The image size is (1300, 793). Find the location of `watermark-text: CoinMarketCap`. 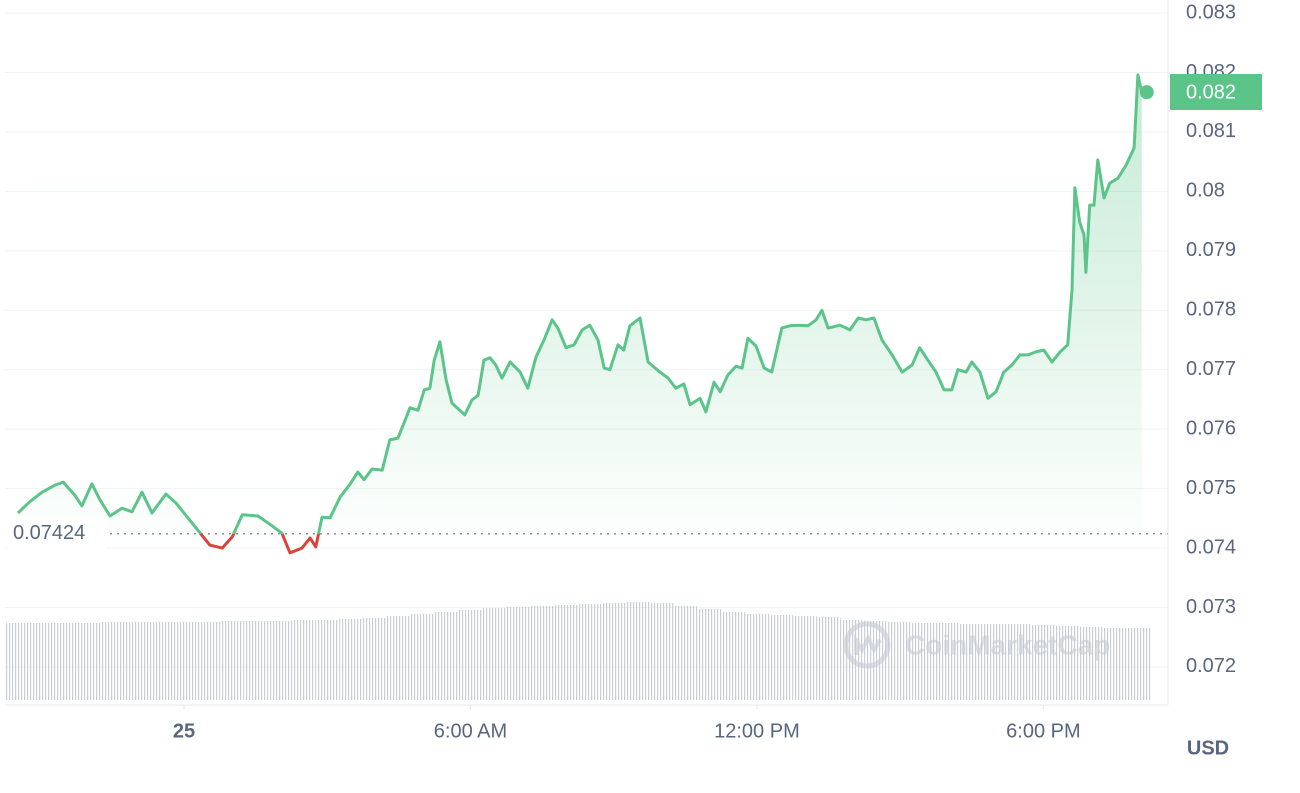

watermark-text: CoinMarketCap is located at coordinates (1007, 644).